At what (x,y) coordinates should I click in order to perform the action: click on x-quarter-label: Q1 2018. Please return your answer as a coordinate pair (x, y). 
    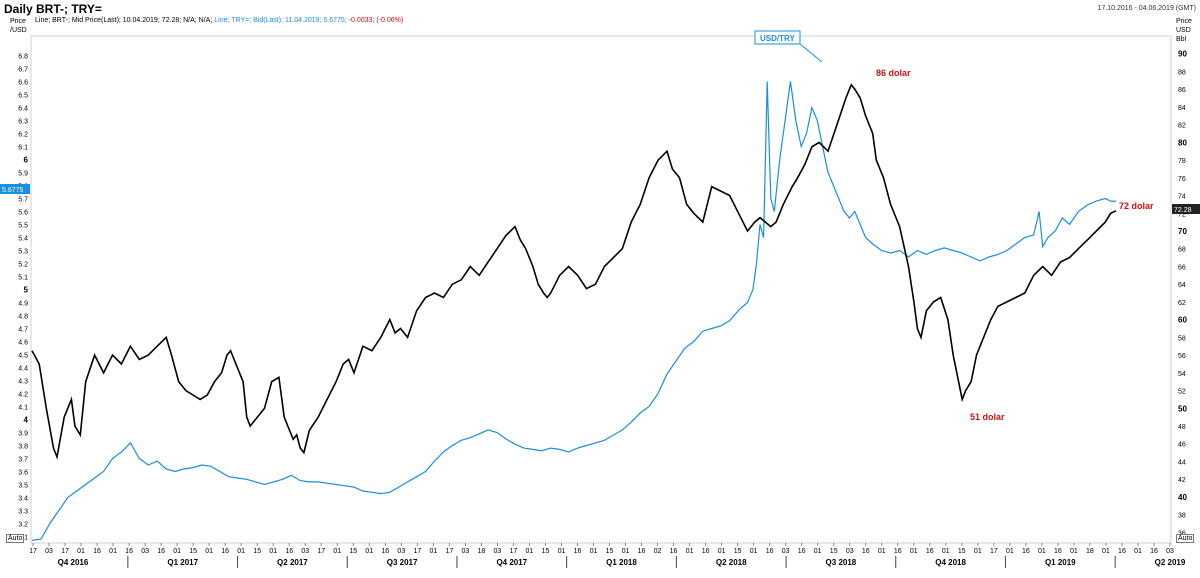
    Looking at the image, I should click on (621, 562).